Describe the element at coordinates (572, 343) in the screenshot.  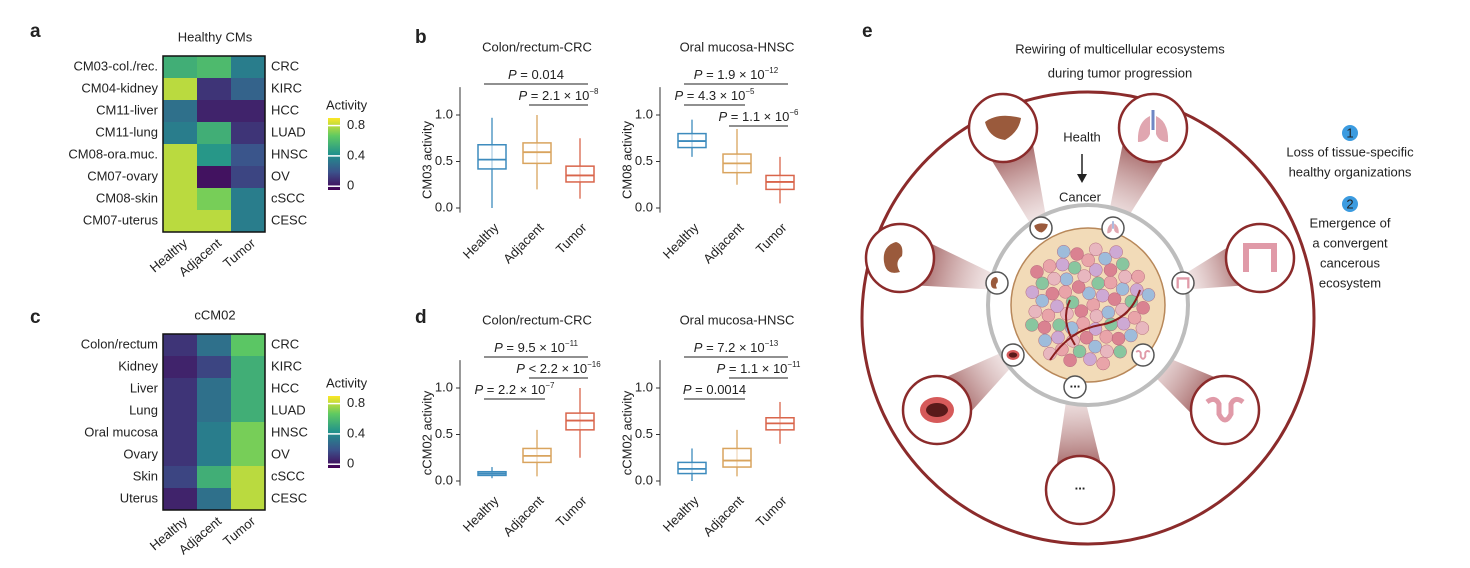
I see `p-exponent: −11` at that location.